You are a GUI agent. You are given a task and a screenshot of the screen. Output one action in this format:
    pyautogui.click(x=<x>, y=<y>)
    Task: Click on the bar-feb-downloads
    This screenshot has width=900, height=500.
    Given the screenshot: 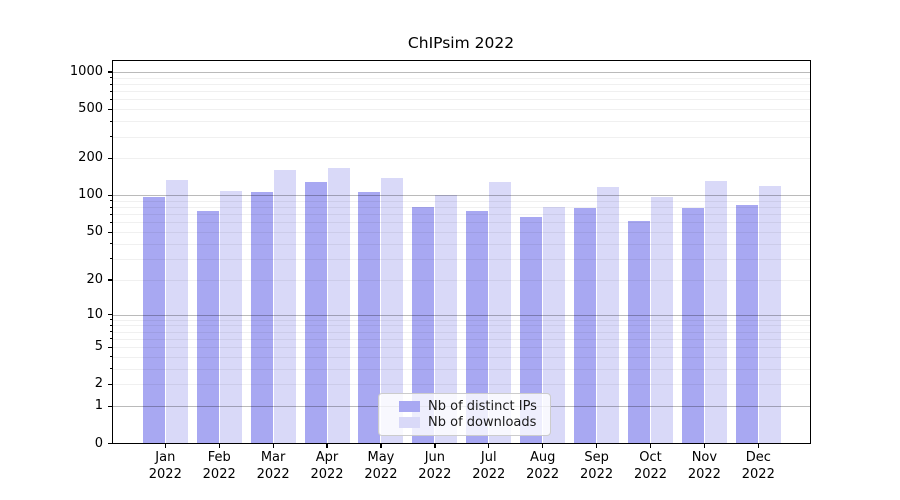 What is the action you would take?
    pyautogui.click(x=230, y=317)
    